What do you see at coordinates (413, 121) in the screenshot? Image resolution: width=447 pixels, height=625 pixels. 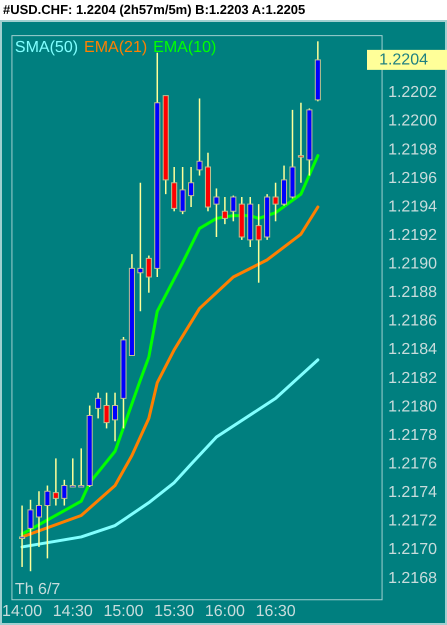 I see `y-tick-label: 1.2200` at bounding box center [413, 121].